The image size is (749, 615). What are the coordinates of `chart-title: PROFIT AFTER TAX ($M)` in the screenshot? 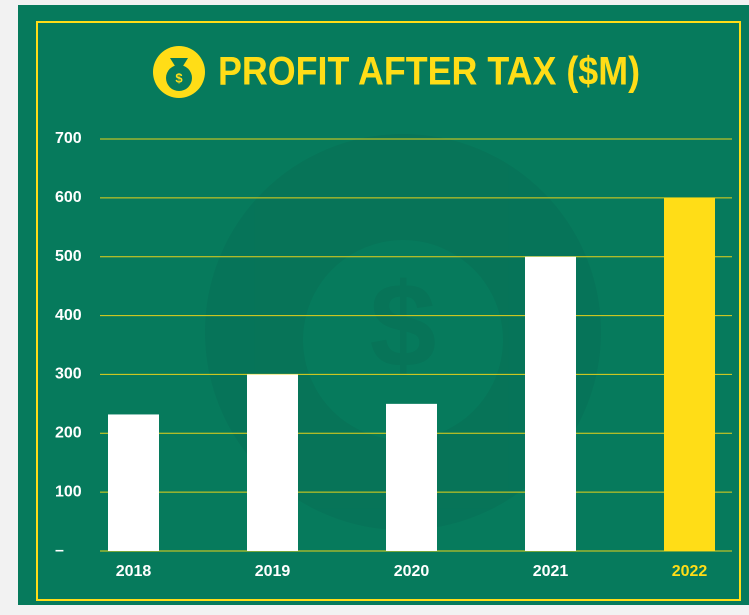 It's located at (429, 72).